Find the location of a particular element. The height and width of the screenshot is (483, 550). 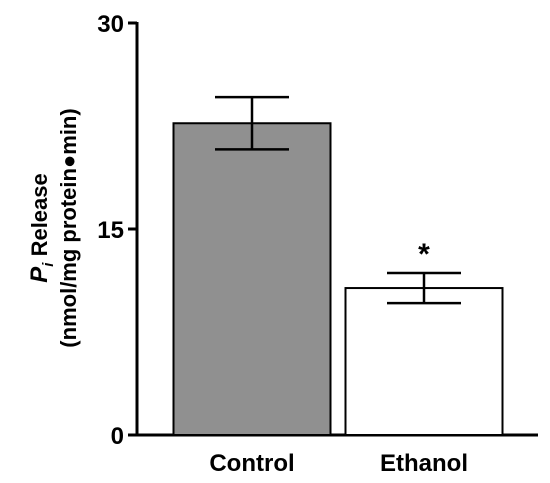

x-category-label-ethanol: Ethanol is located at coordinates (424, 463).